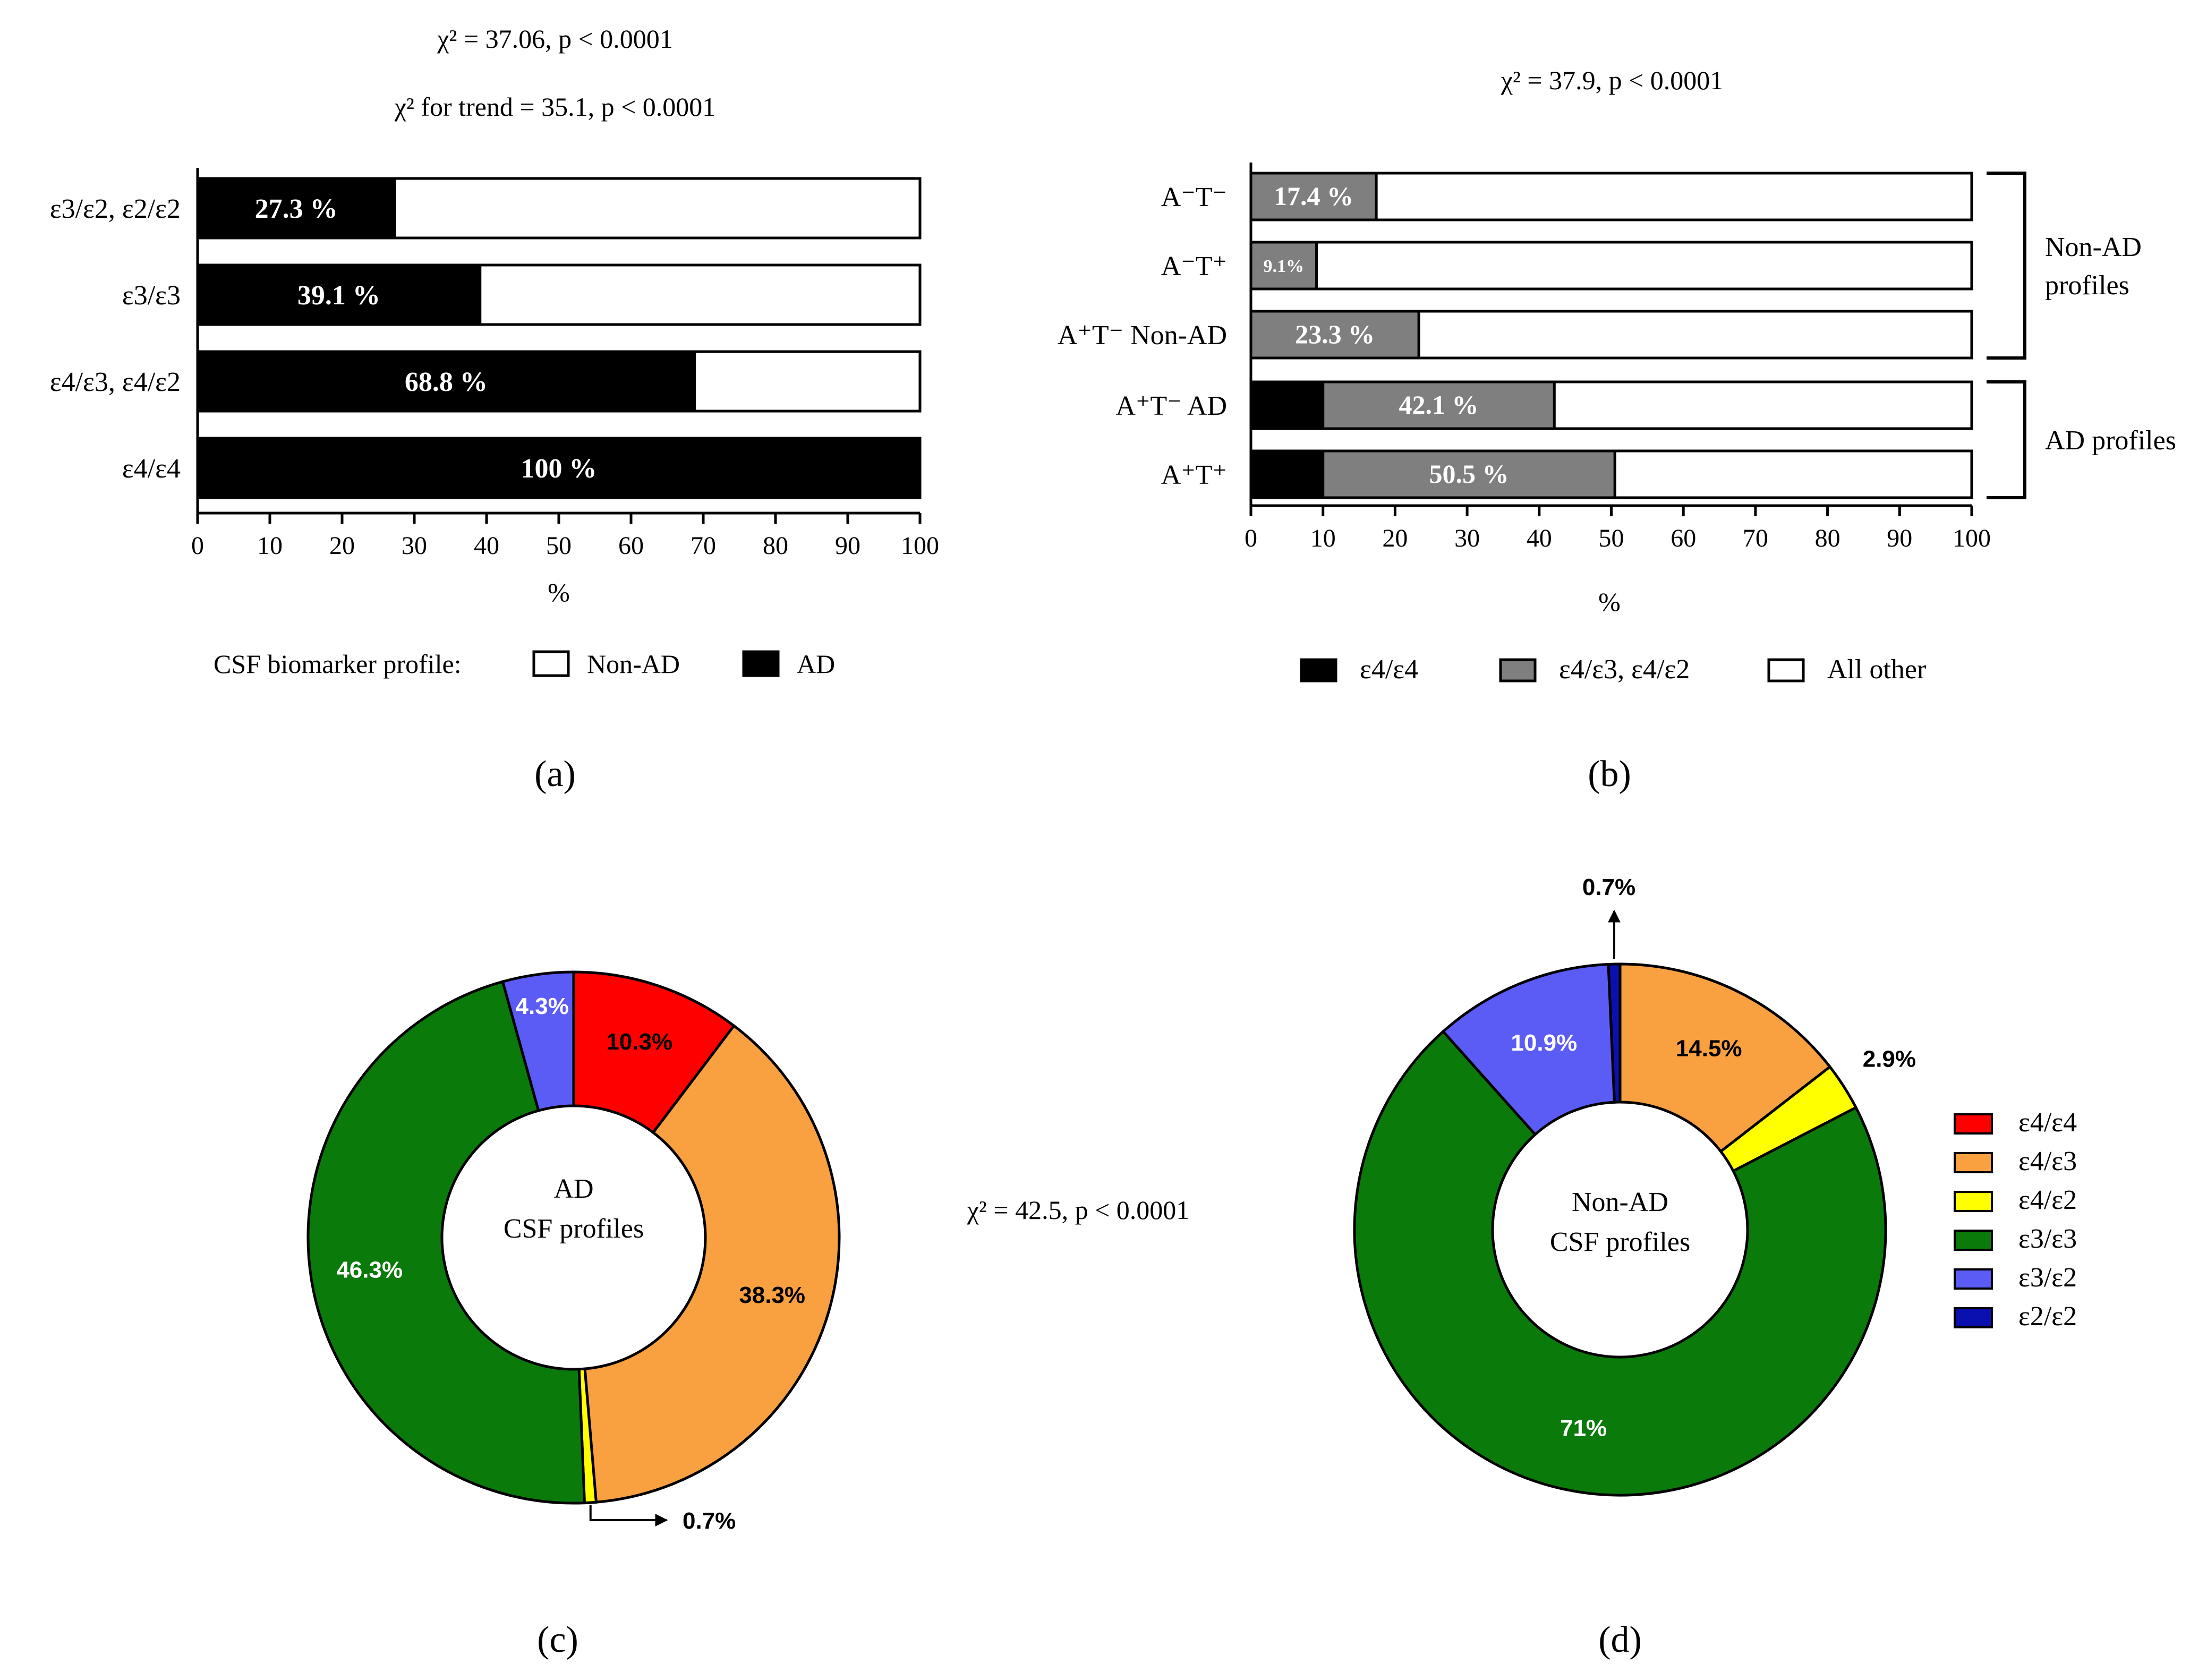 This screenshot has width=2207, height=1680. I want to click on slice-label: 10.9%, so click(1544, 1043).